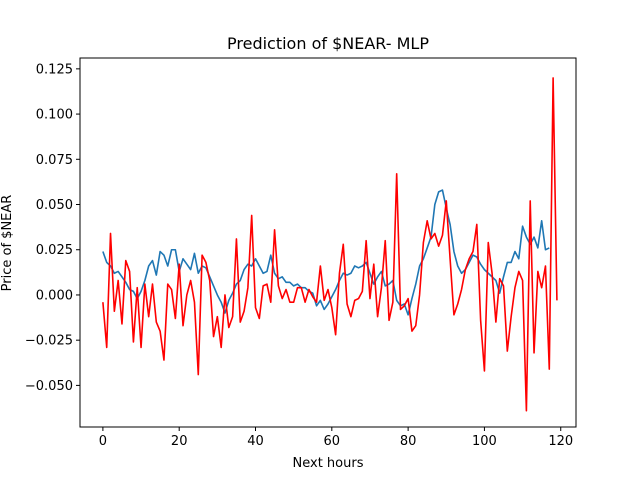  What do you see at coordinates (54, 205) in the screenshot?
I see `y-tick-label: 0.050` at bounding box center [54, 205].